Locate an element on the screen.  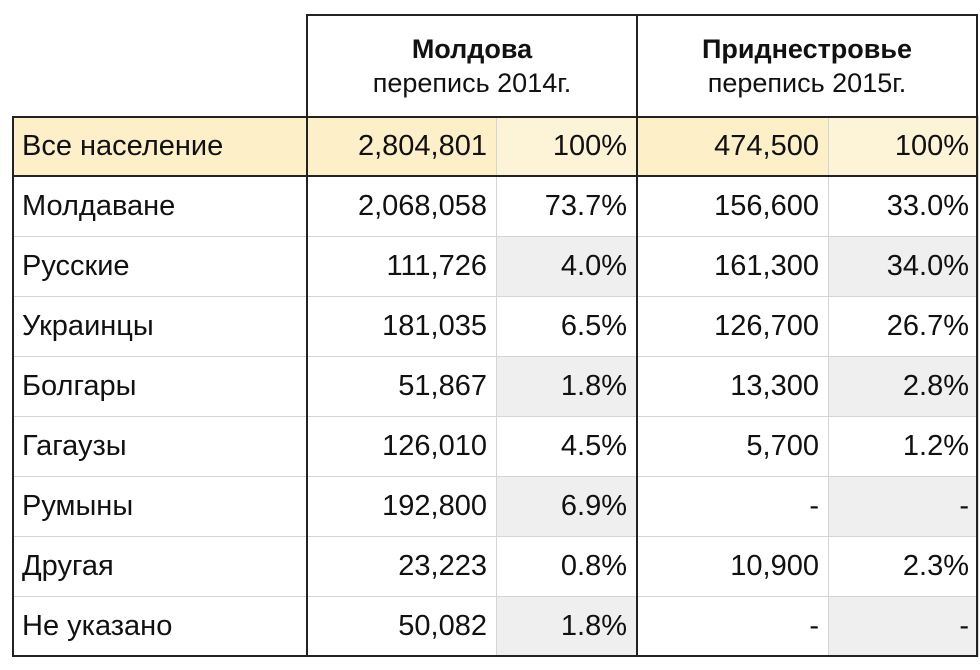
table-row: Украинцы 181,035 6.5% 126,700 26.7% is located at coordinates (495, 326).